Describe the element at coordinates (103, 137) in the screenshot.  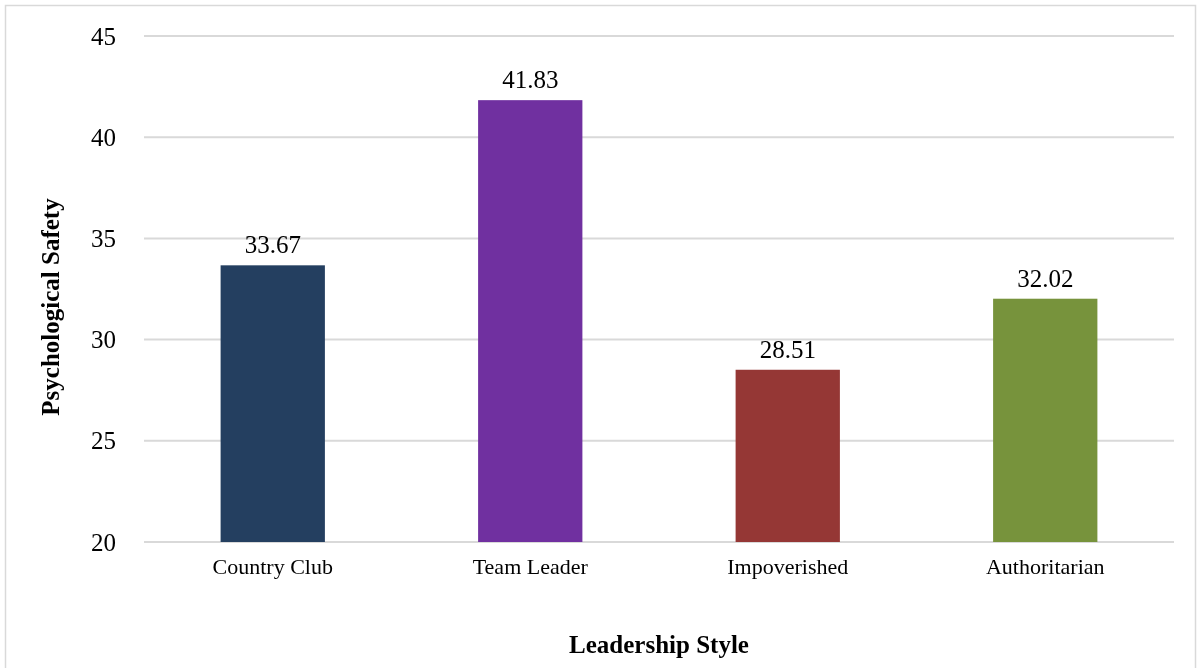
I see `y-tick-label: 40` at that location.